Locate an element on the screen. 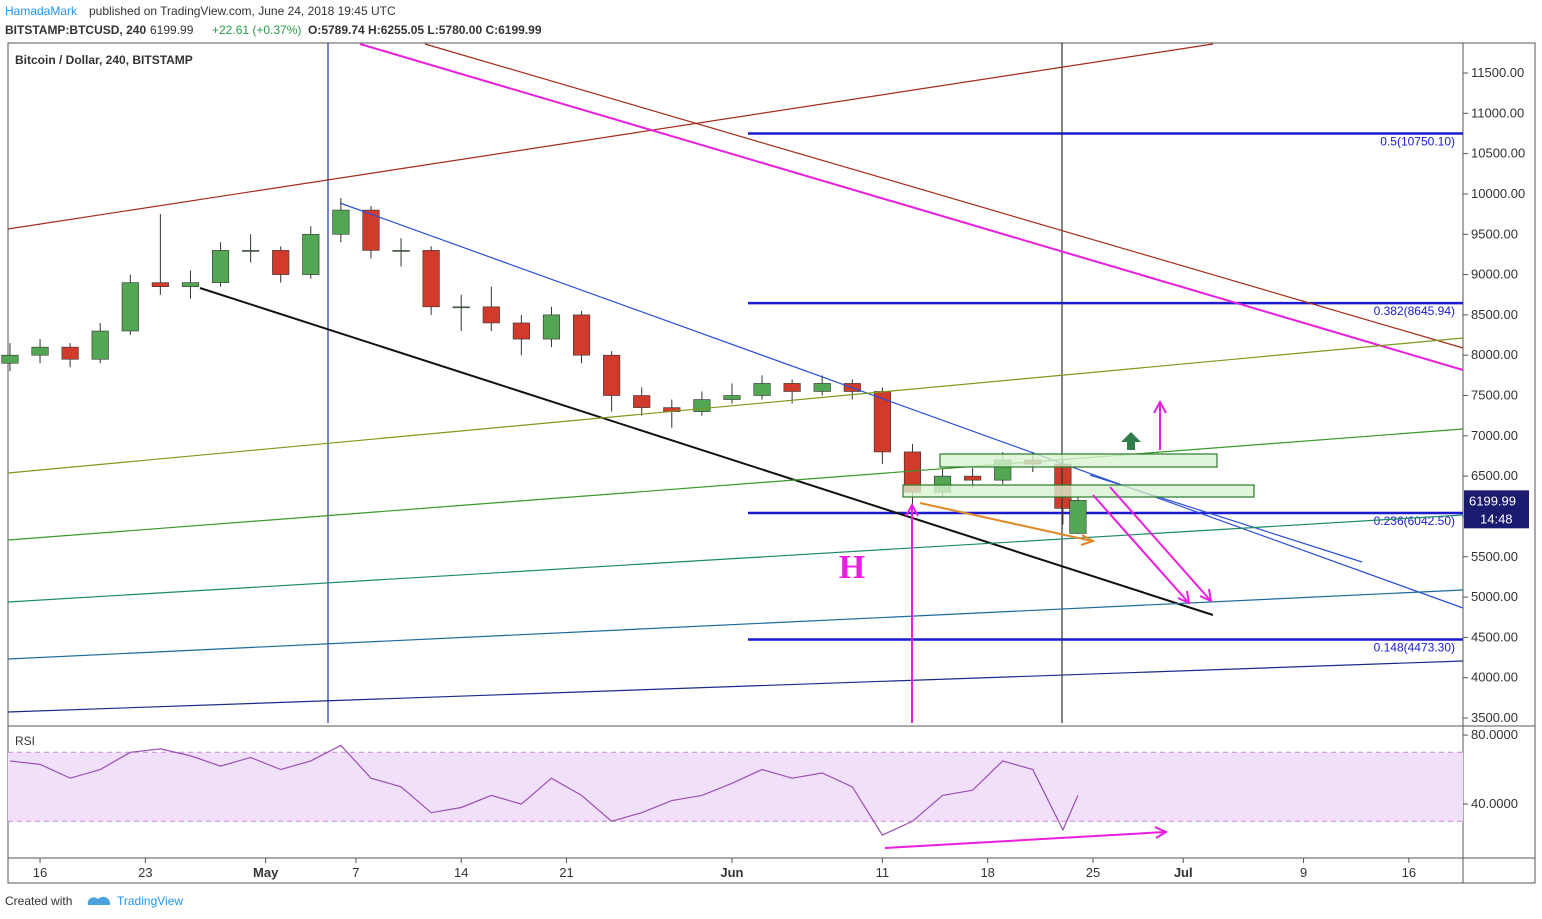 This screenshot has width=1542, height=919. y-tick-label: 6500.00 is located at coordinates (1494, 475).